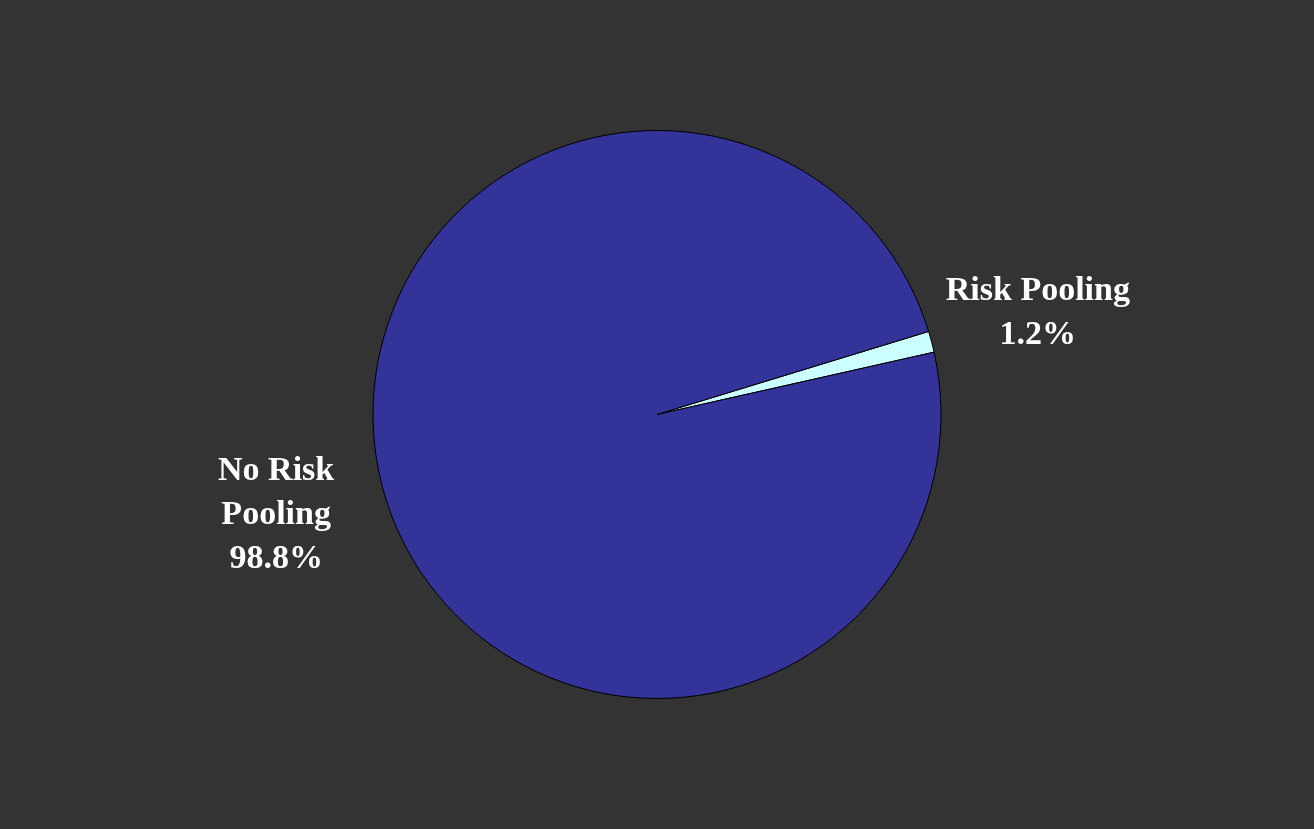 The height and width of the screenshot is (829, 1314). I want to click on data-label: 1.2%, so click(1038, 333).